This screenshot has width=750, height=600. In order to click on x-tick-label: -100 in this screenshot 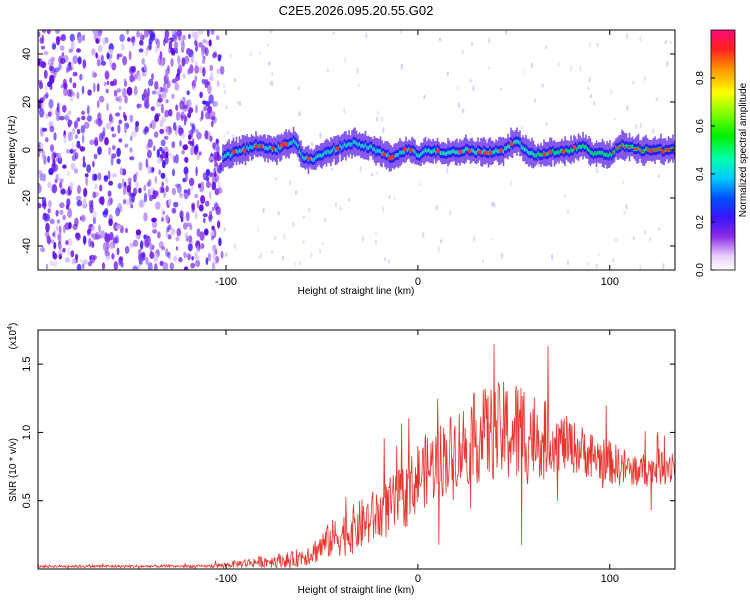, I will do `click(226, 282)`.